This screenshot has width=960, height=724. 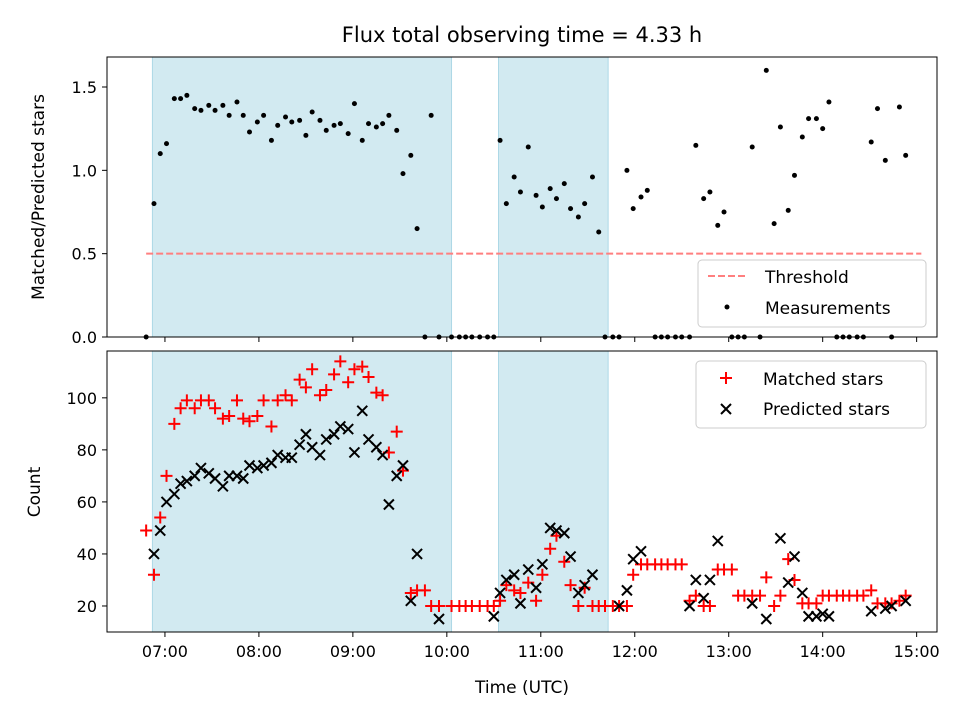 I want to click on bottom-legend: Matched stars Predicted stars, so click(x=811, y=394).